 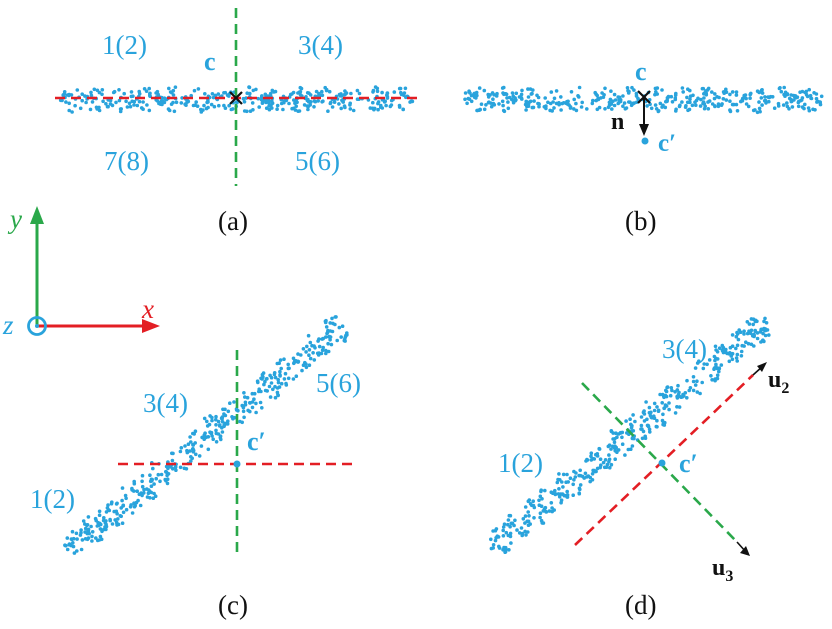 I want to click on quadrant-label-34: 3(4), so click(x=320, y=45).